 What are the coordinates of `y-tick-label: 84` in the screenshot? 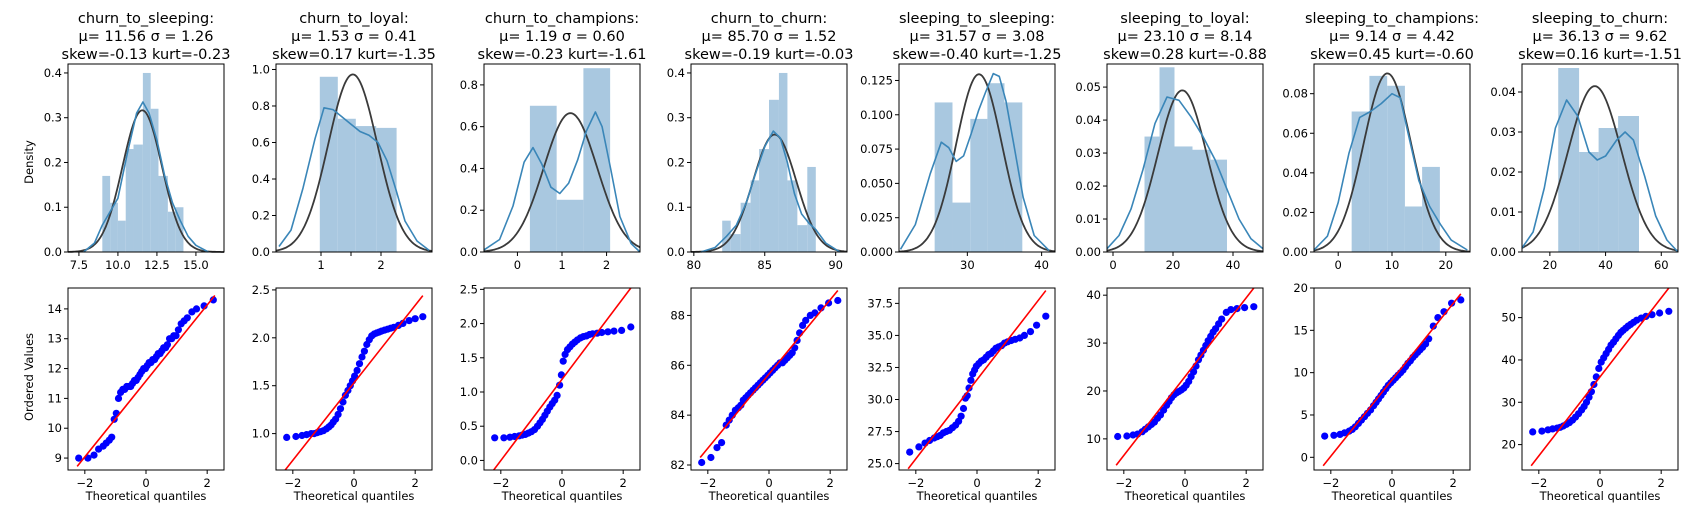 It's located at (677, 415).